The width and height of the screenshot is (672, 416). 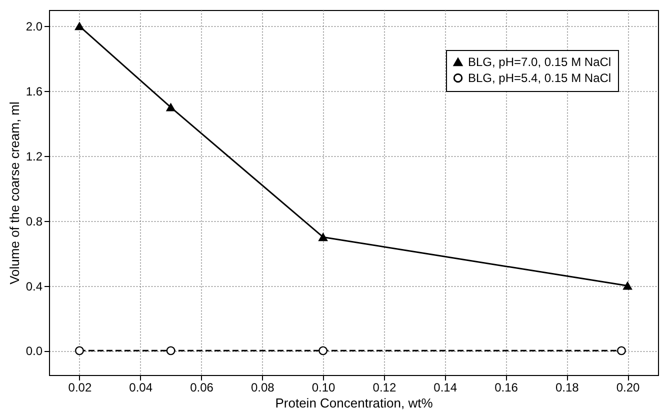 What do you see at coordinates (80, 387) in the screenshot?
I see `x-tick-label: 0.02` at bounding box center [80, 387].